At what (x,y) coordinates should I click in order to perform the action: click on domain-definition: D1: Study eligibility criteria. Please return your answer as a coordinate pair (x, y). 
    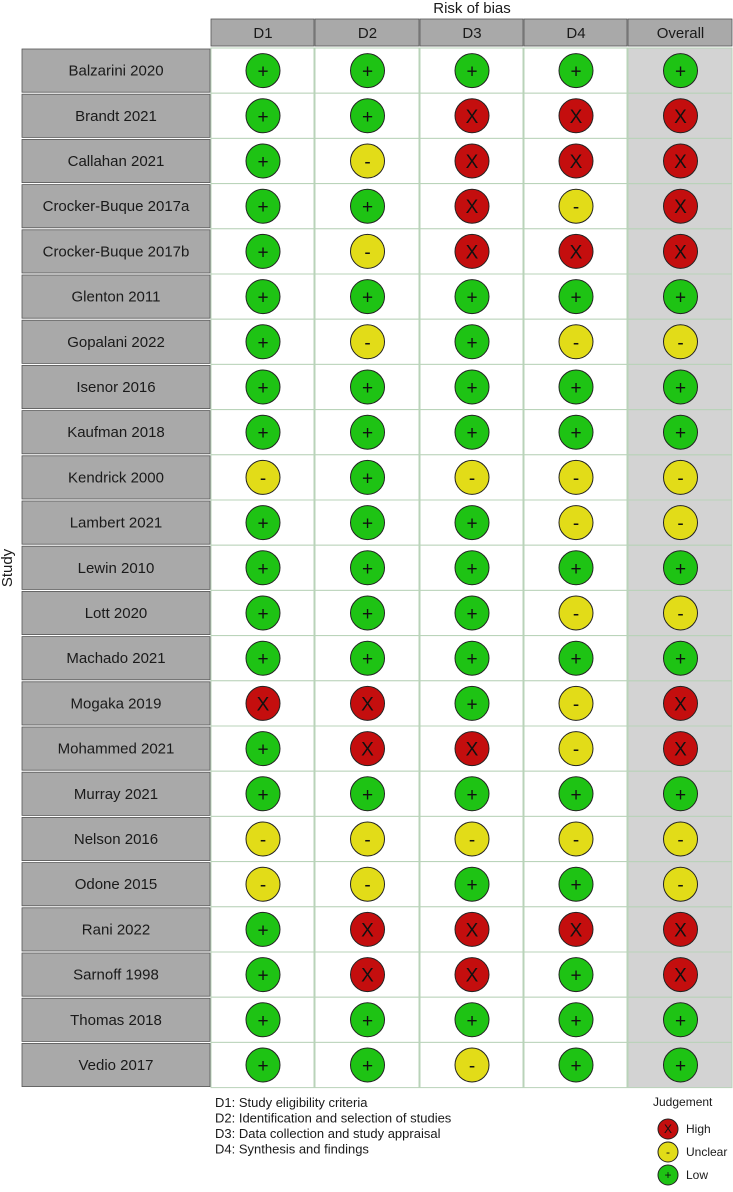
    Looking at the image, I should click on (291, 1102).